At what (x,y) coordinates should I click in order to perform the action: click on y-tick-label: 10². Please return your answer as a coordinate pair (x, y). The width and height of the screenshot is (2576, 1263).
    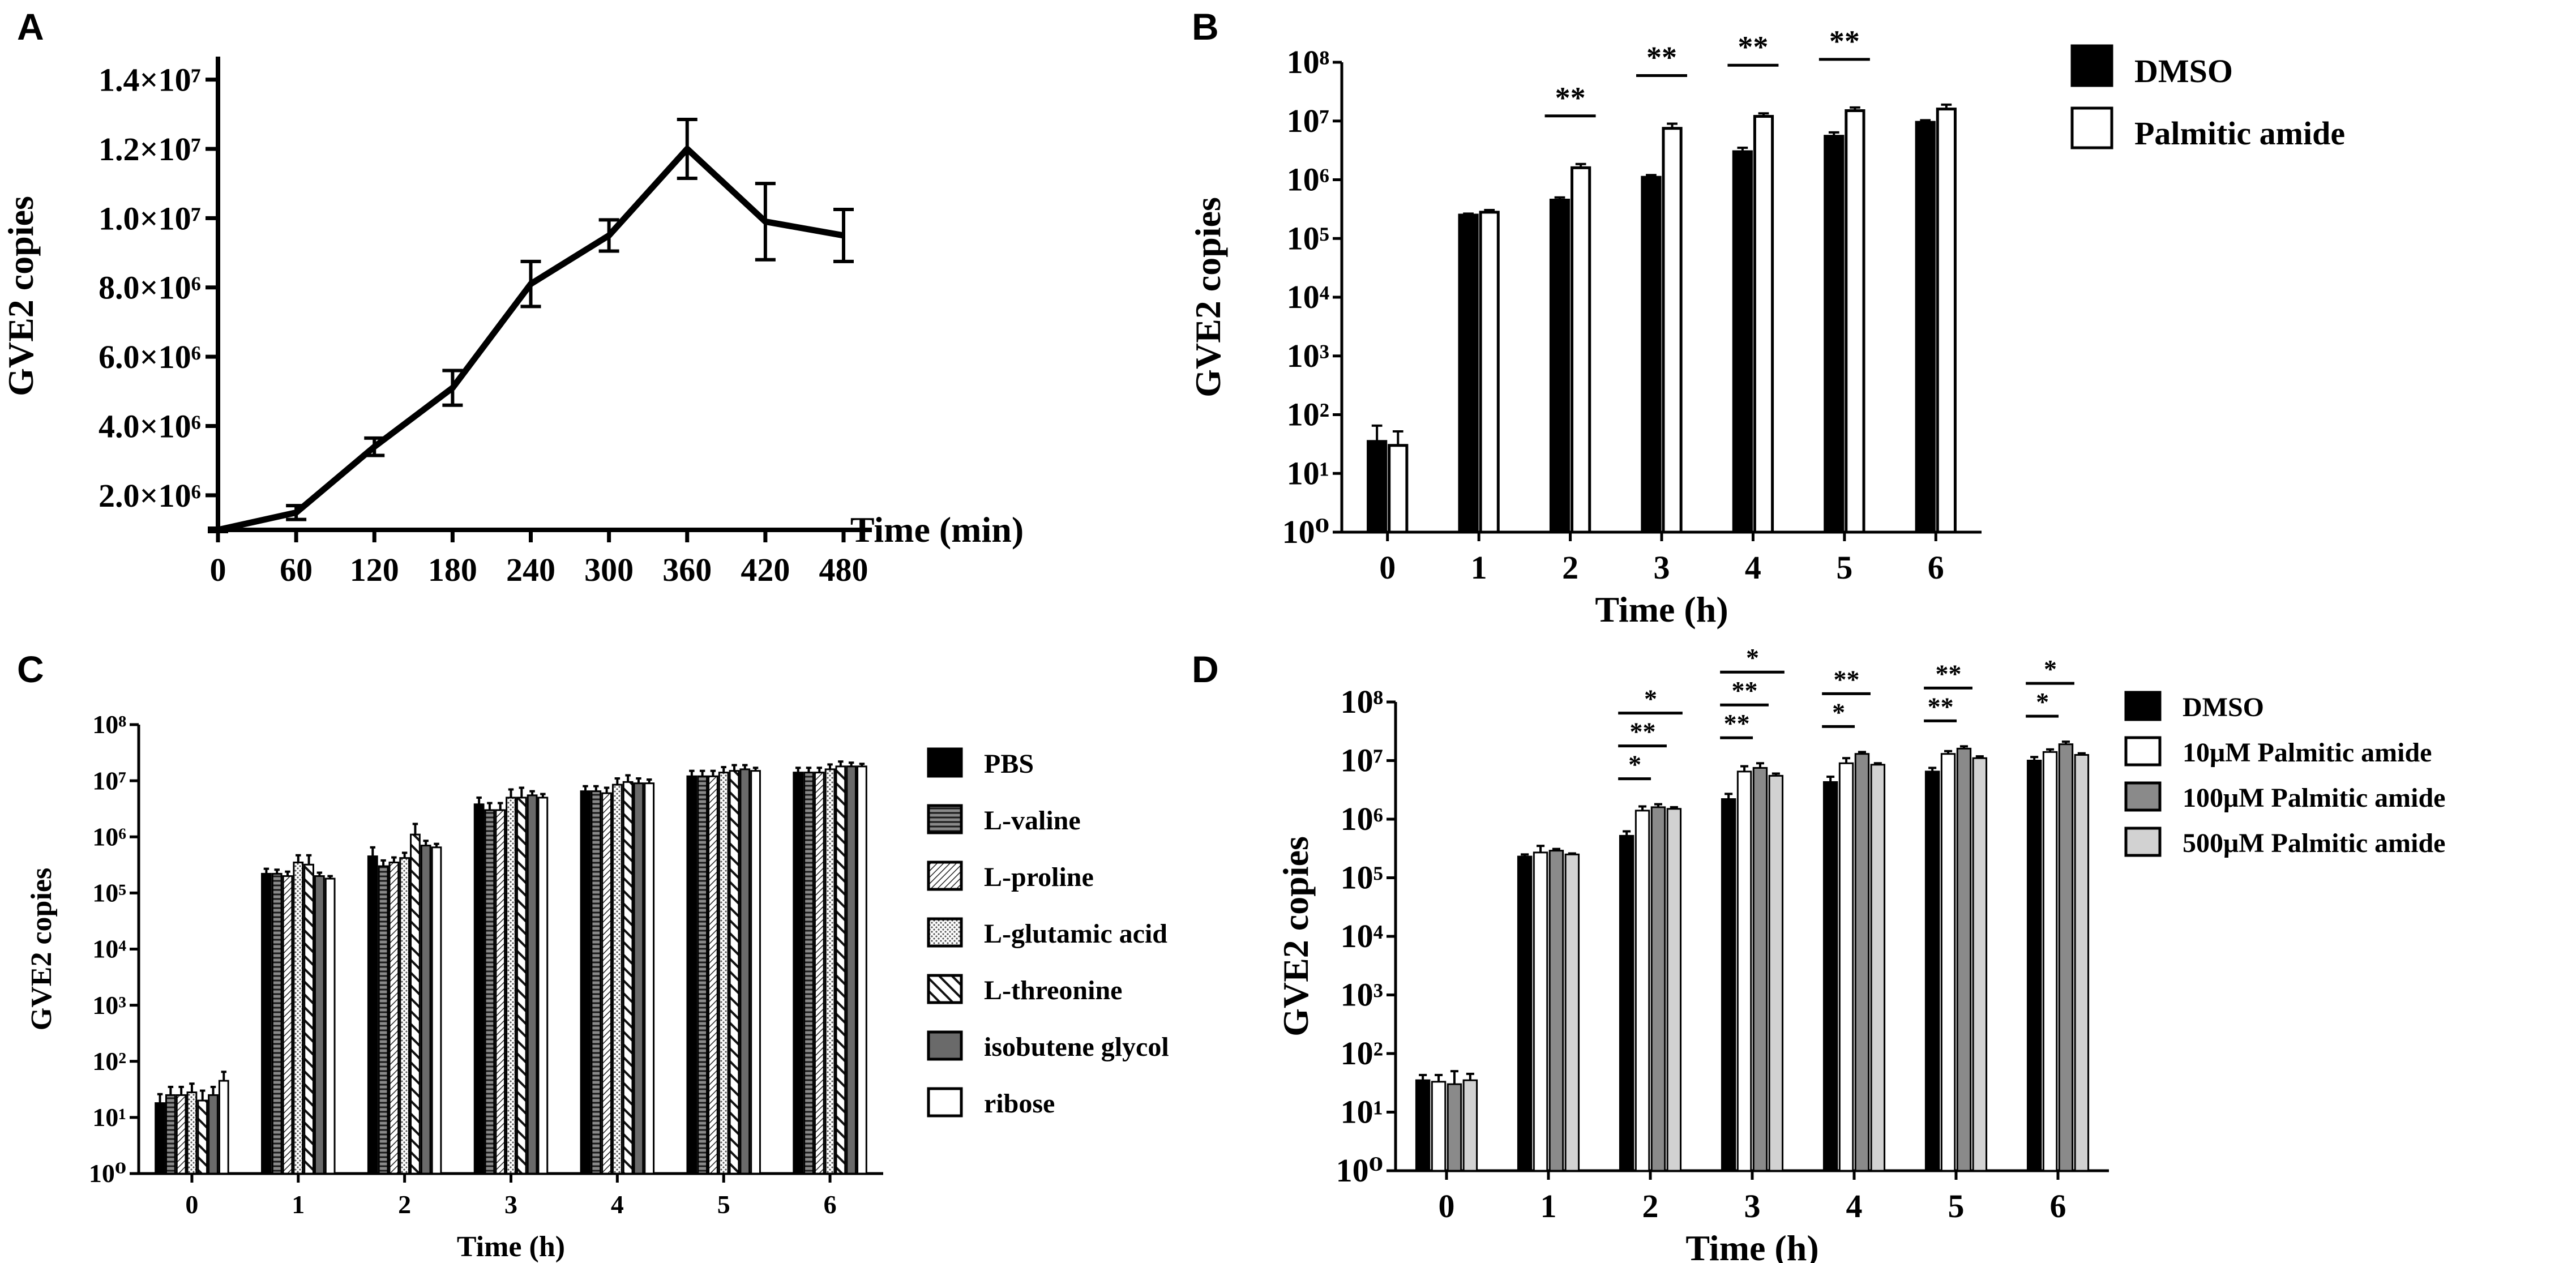
    Looking at the image, I should click on (1362, 1053).